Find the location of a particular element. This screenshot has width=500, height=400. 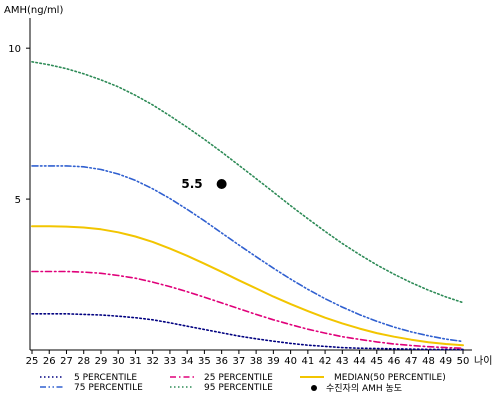

x-tick-label: 33 is located at coordinates (170, 361).